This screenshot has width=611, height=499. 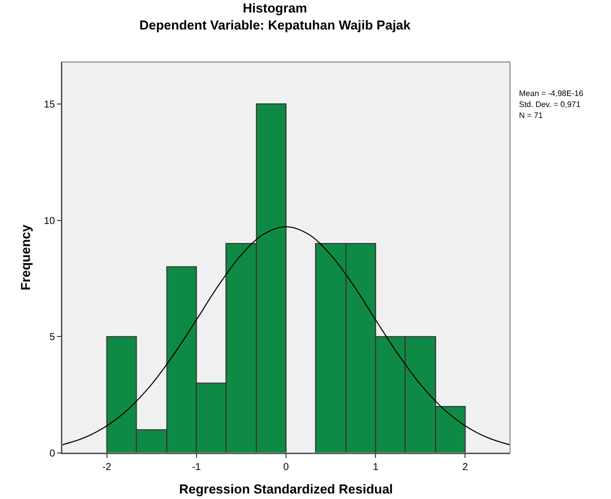 I want to click on text: N = 71, so click(x=531, y=115).